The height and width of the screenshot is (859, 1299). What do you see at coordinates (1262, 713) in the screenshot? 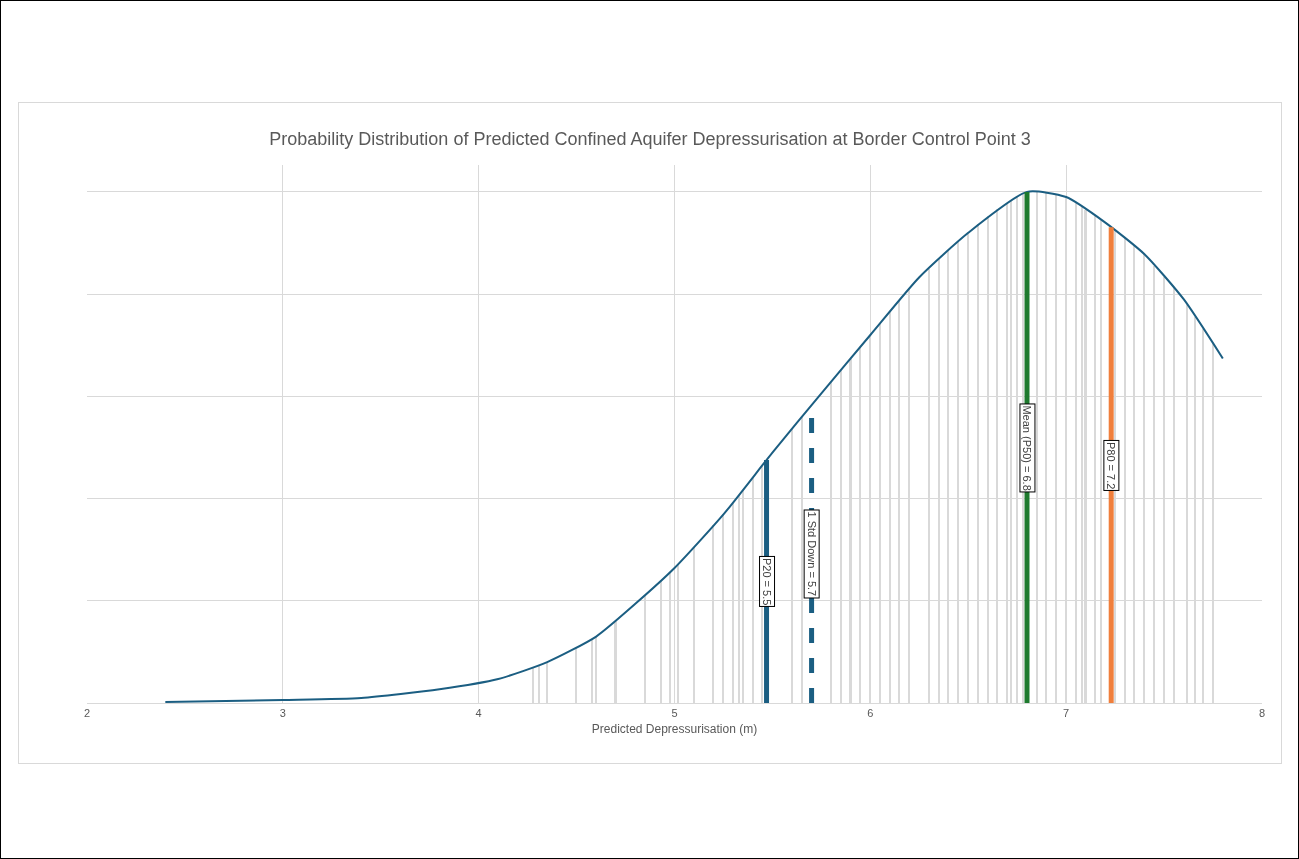
I see `x-tick-label: 8` at bounding box center [1262, 713].